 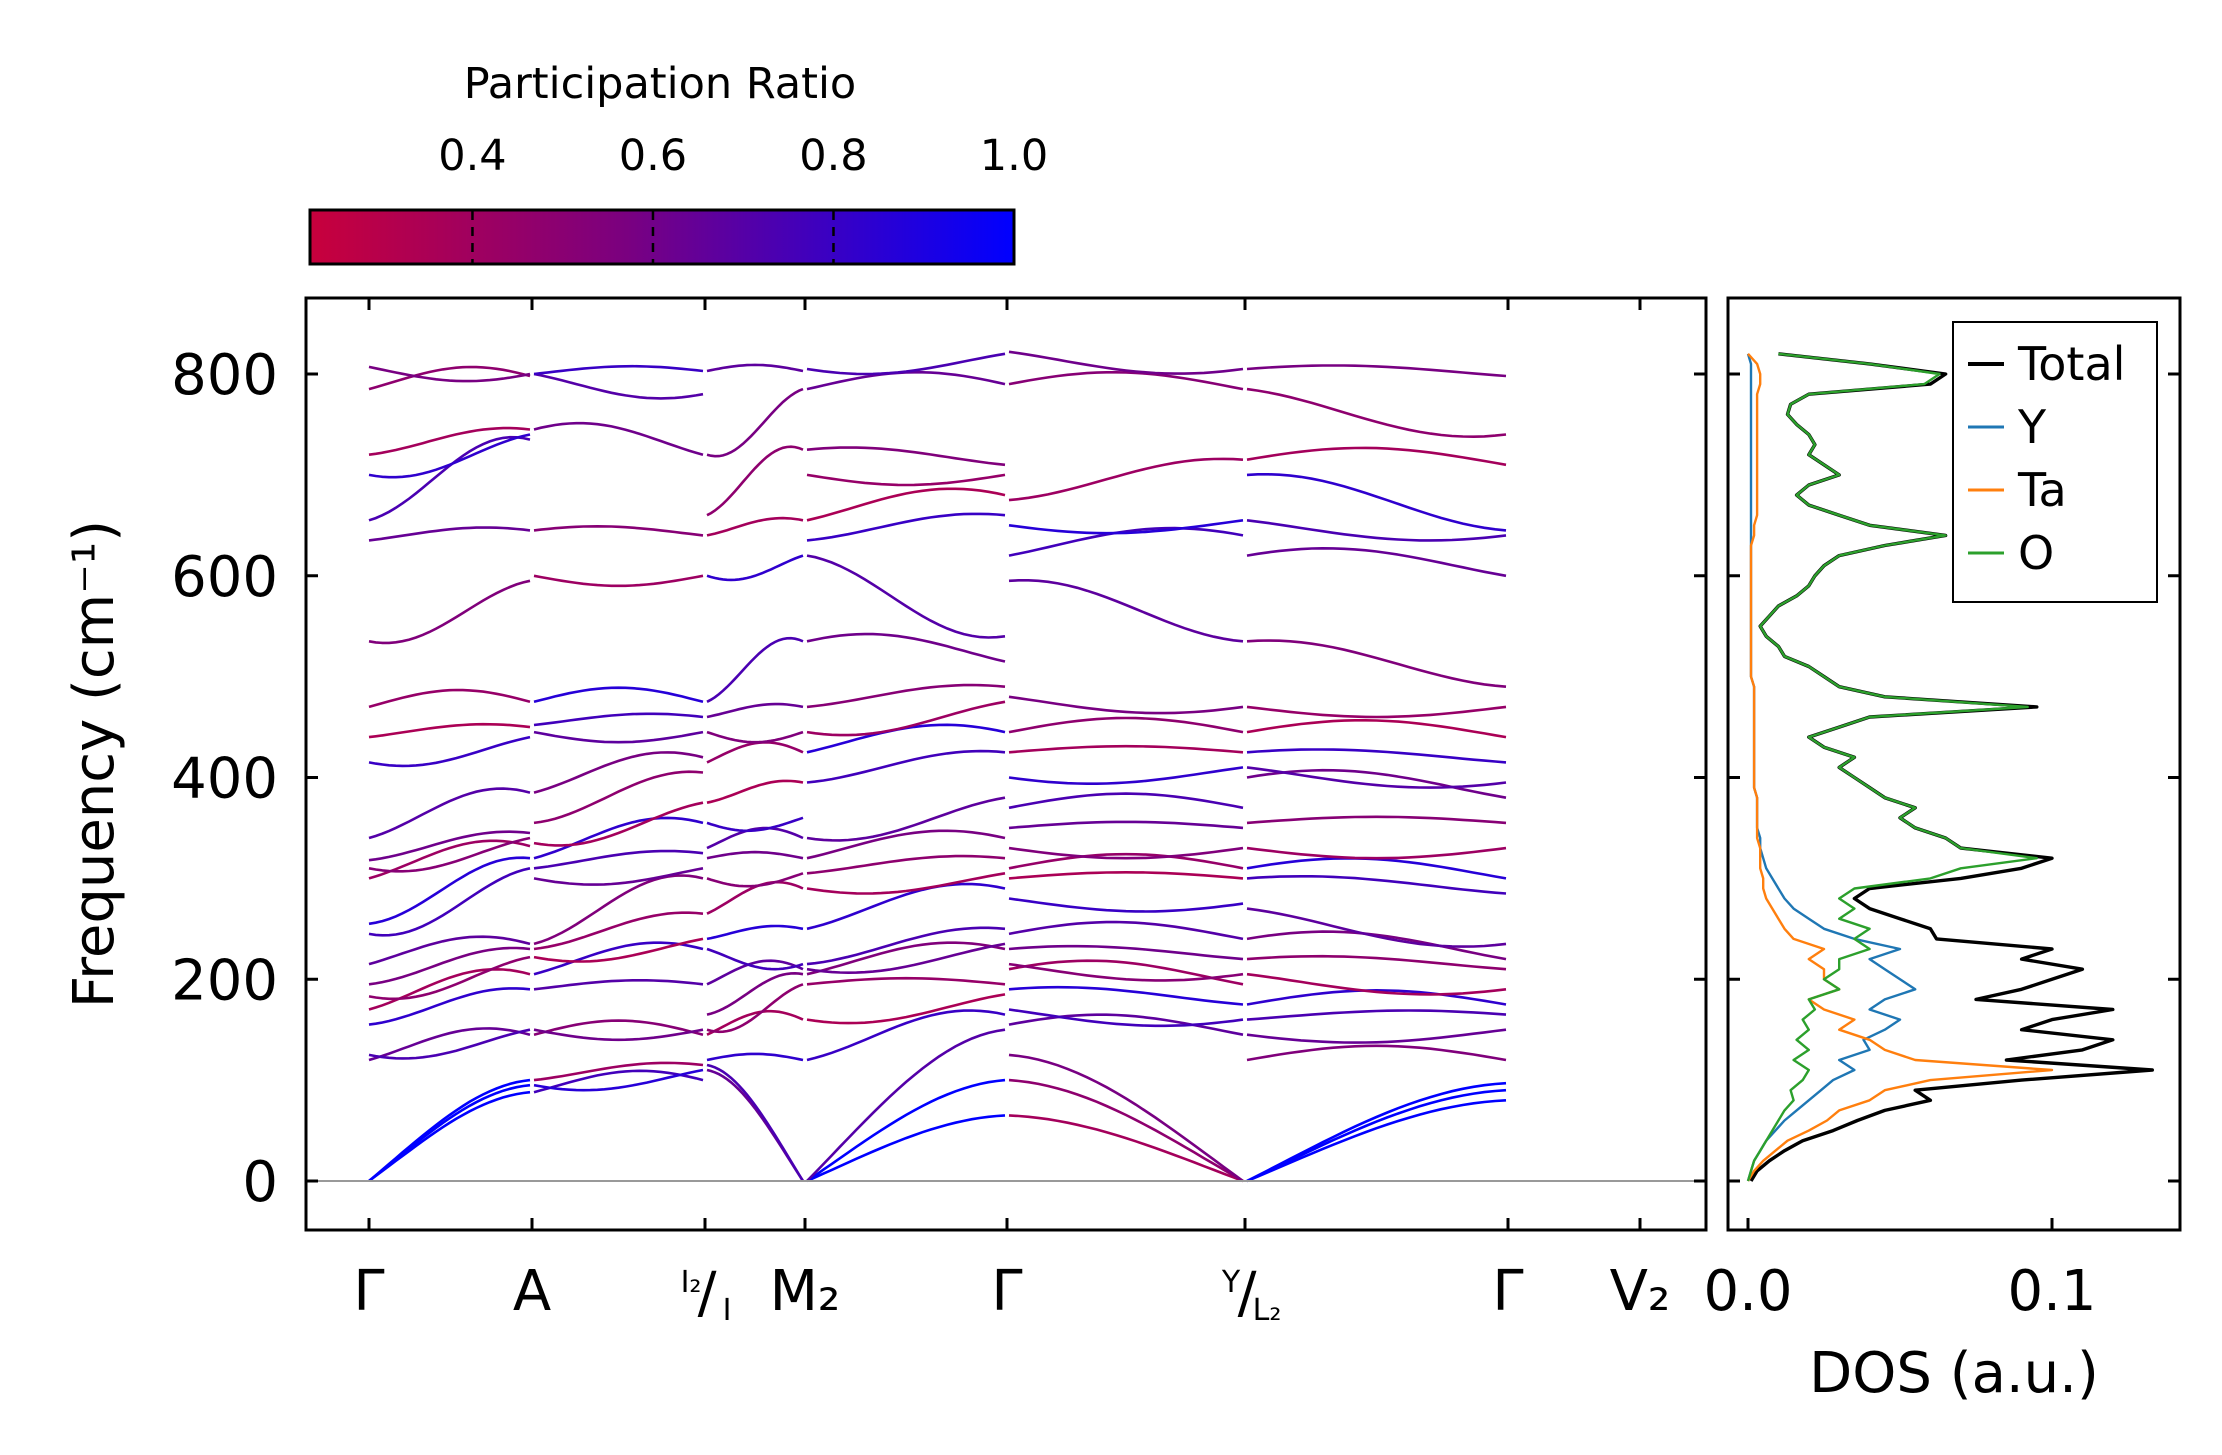 I want to click on dos-line-o, so click(x=1892, y=767).